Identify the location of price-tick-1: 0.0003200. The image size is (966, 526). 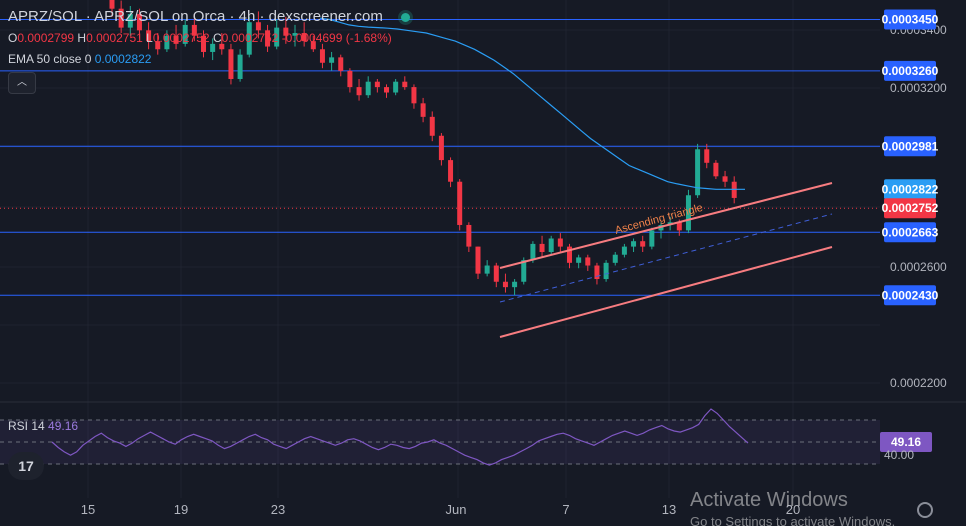
(918, 88).